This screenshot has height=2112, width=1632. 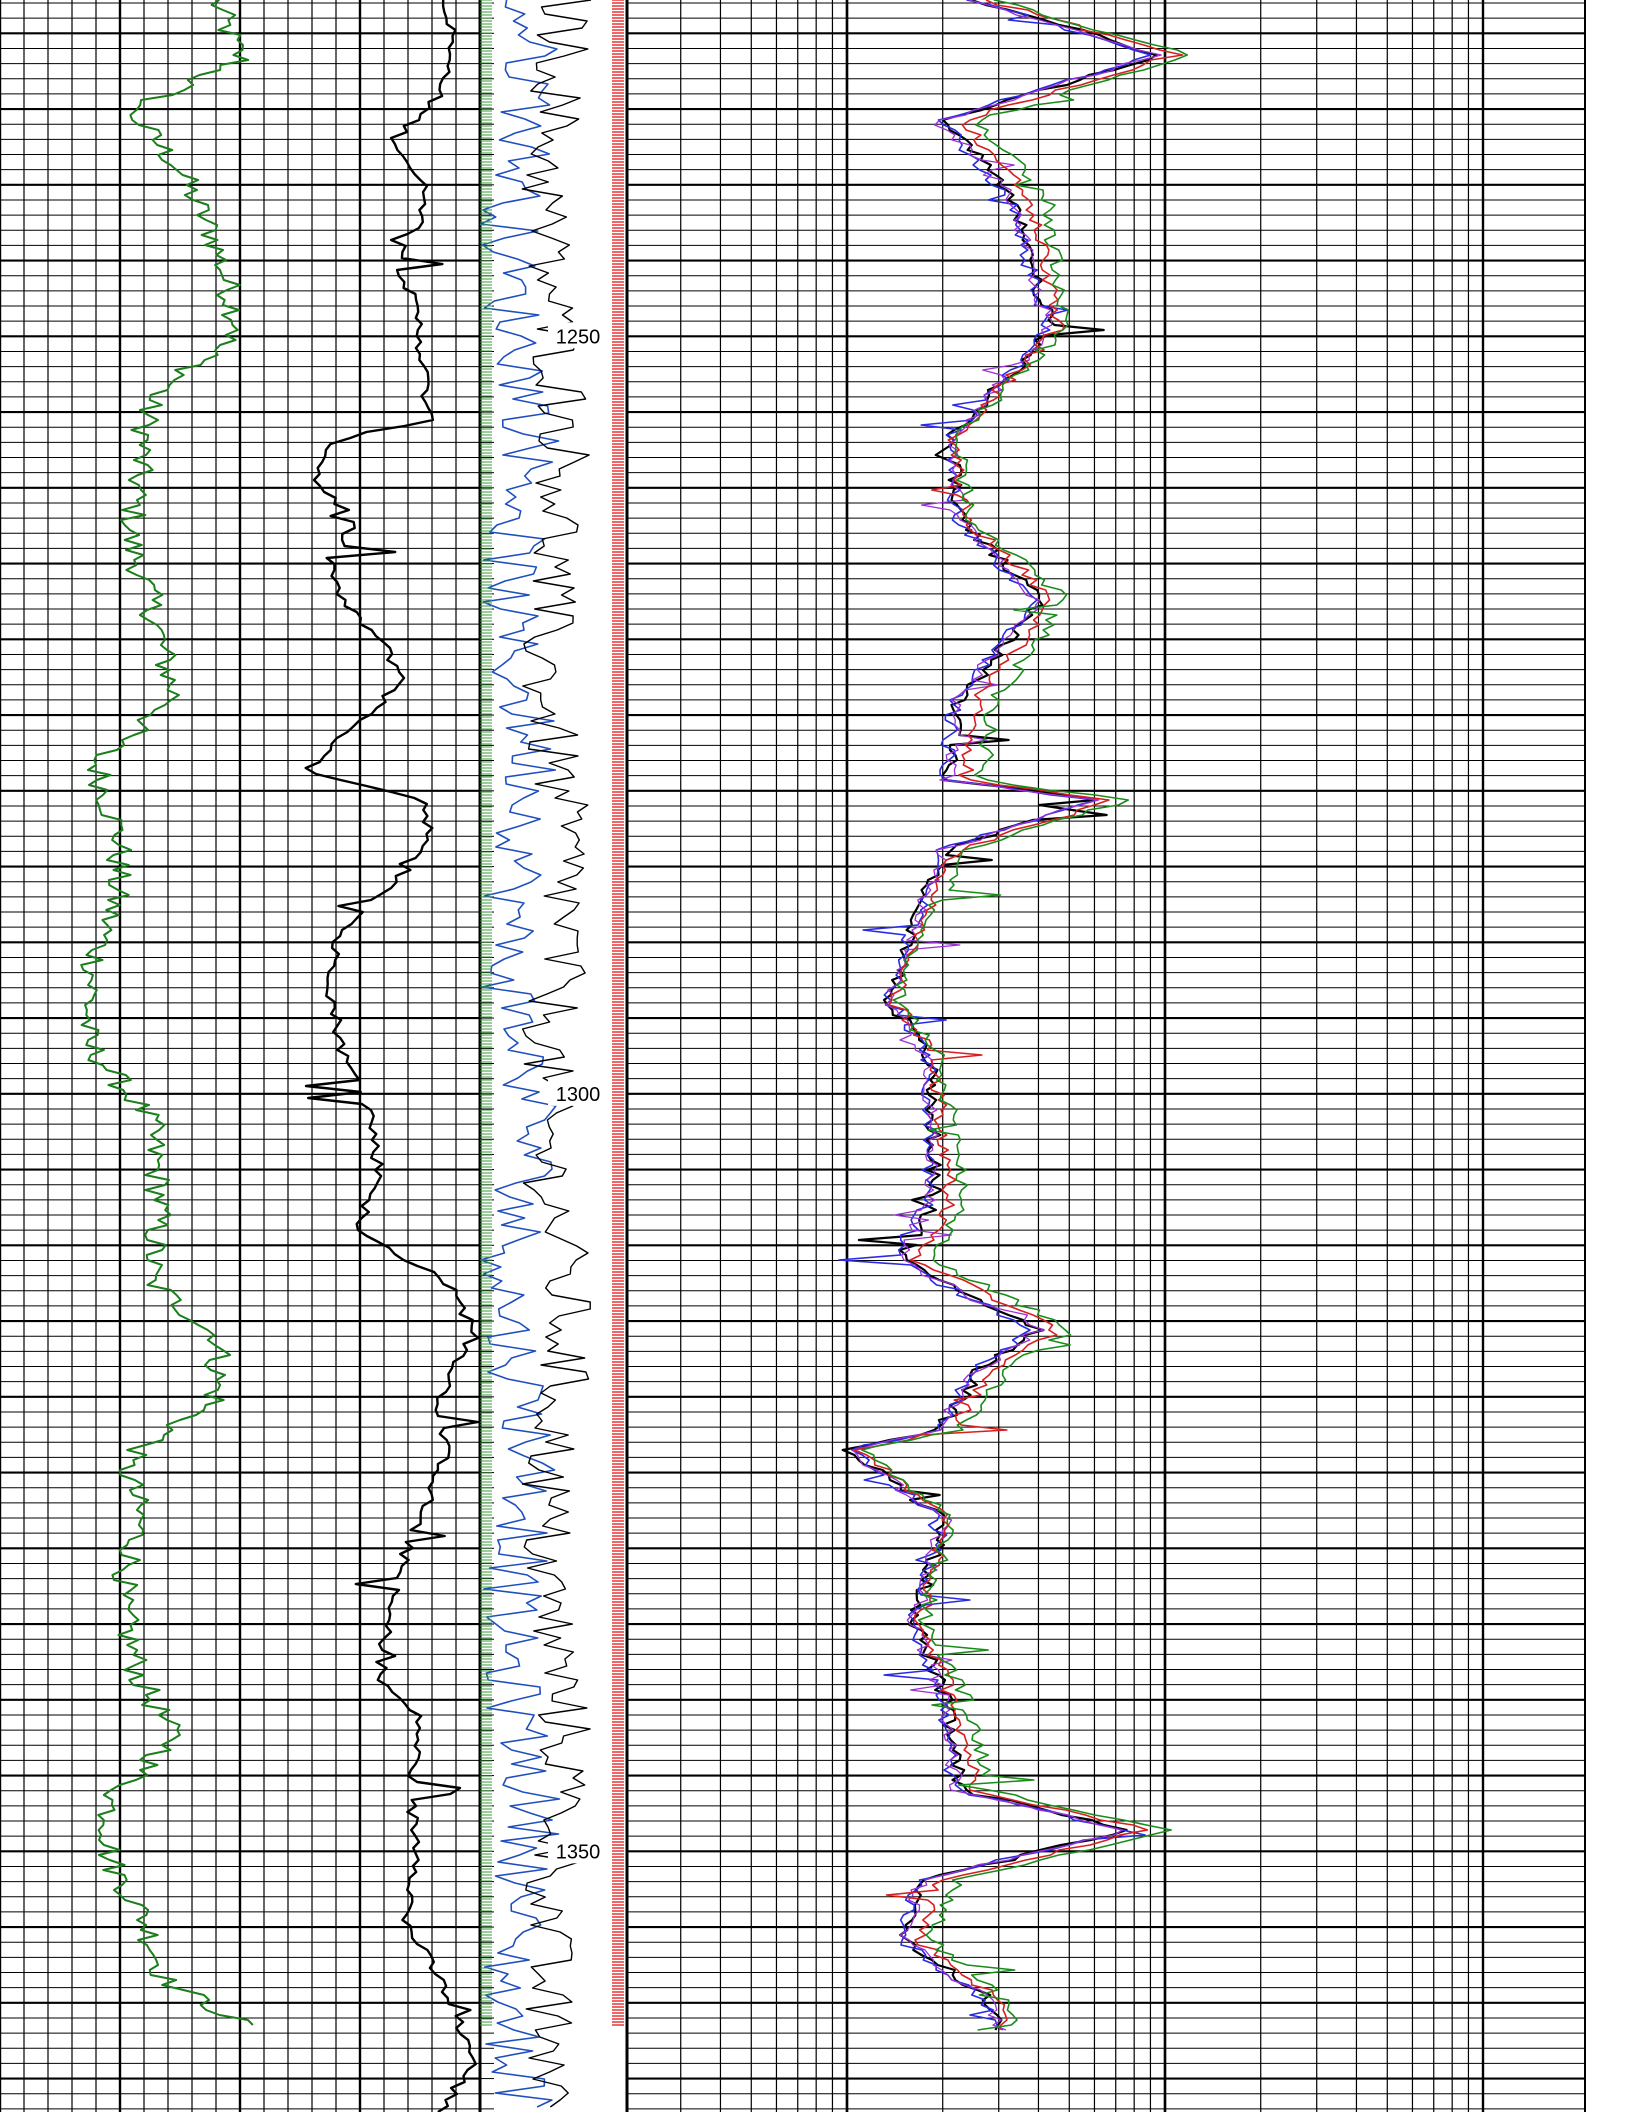 I want to click on caliper-curve, so click(x=392, y=1056).